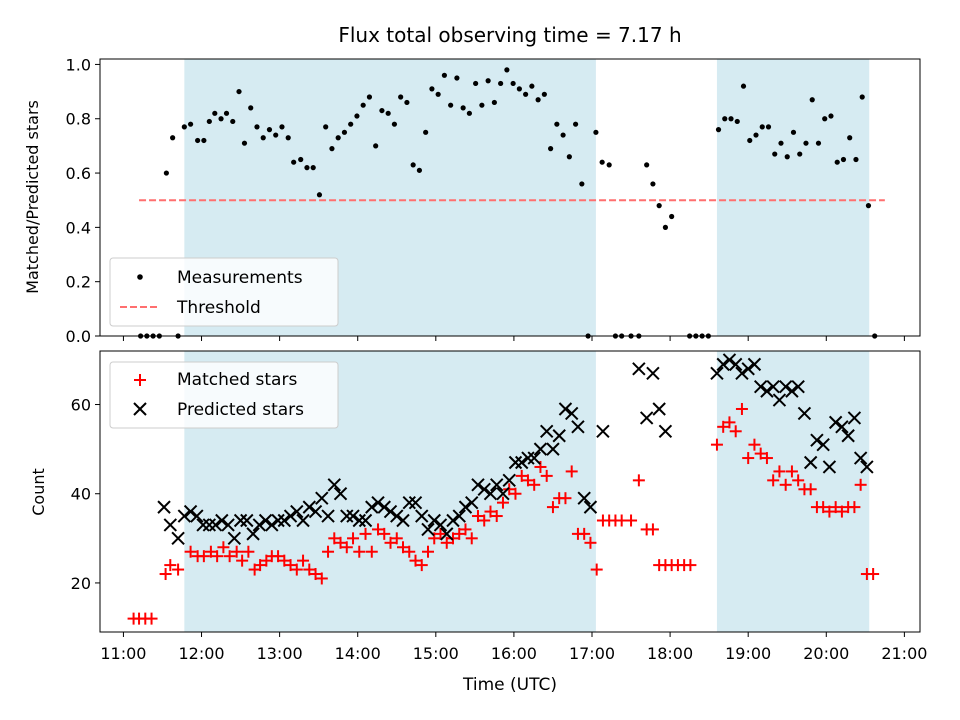 This screenshot has height=720, width=960. What do you see at coordinates (224, 395) in the screenshot?
I see `legend: Matched stars Predicted stars` at bounding box center [224, 395].